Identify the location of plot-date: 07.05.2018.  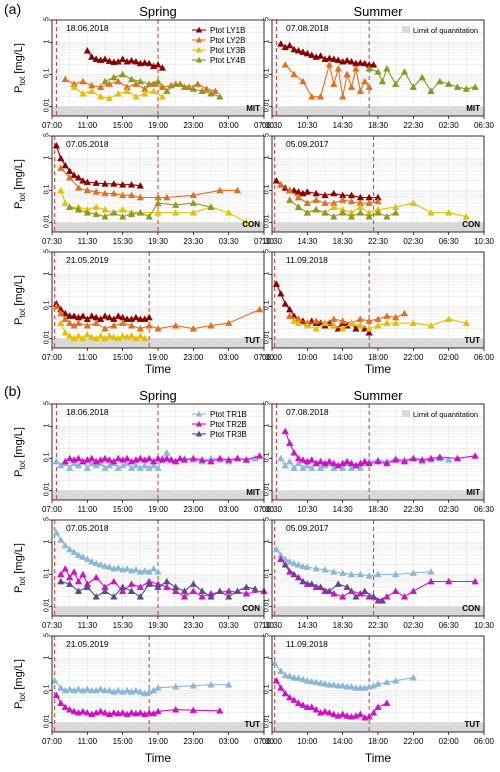
(87, 528).